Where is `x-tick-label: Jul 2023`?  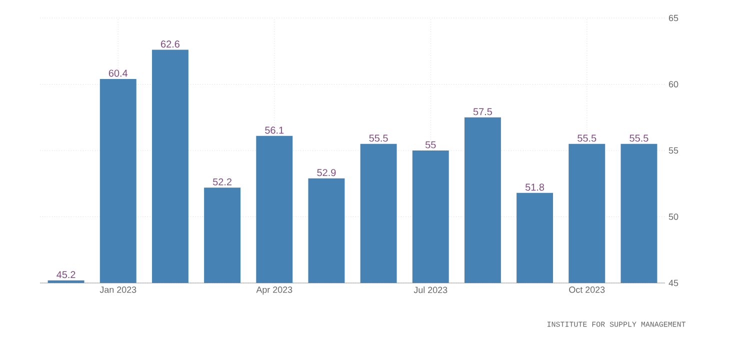
x-tick-label: Jul 2023 is located at coordinates (431, 290).